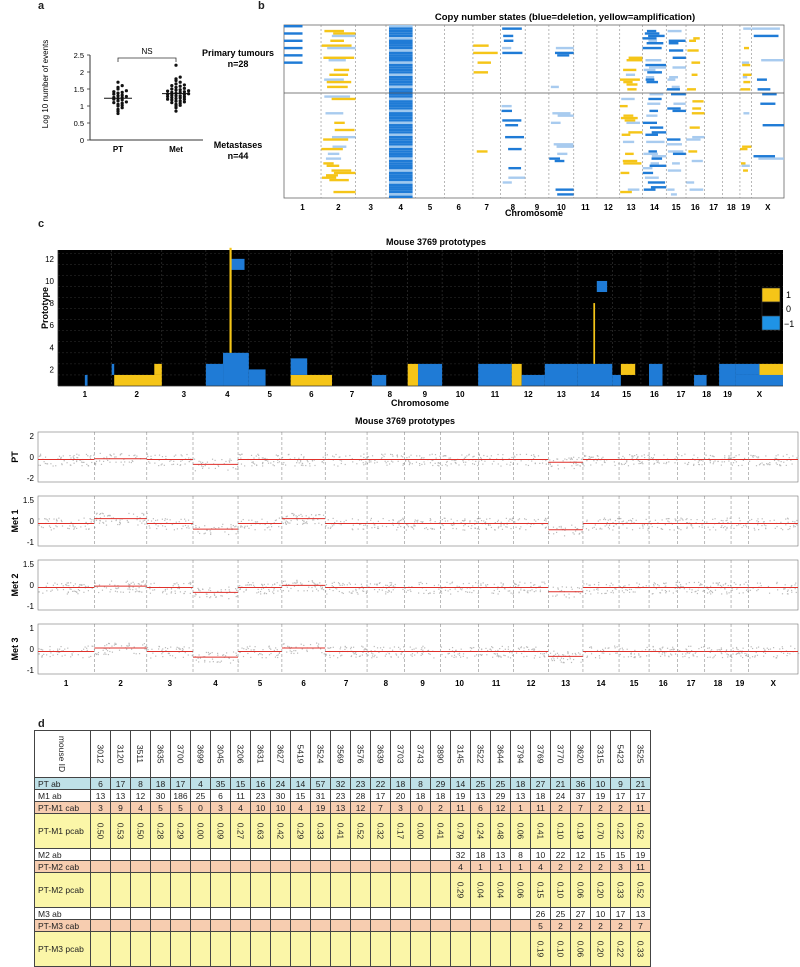 This screenshot has height=967, width=800. I want to click on table-cell: 12, so click(360, 807).